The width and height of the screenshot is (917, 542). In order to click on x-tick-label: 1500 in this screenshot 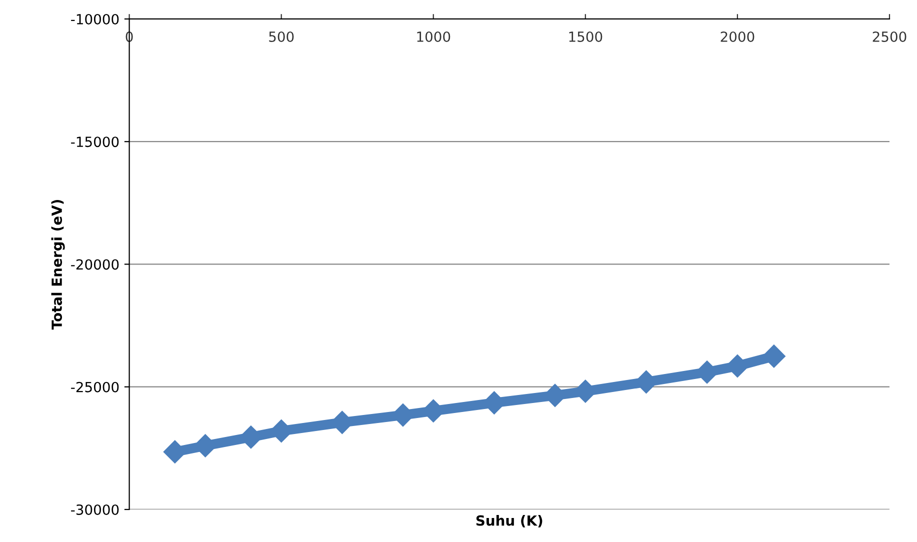, I will do `click(585, 36)`.